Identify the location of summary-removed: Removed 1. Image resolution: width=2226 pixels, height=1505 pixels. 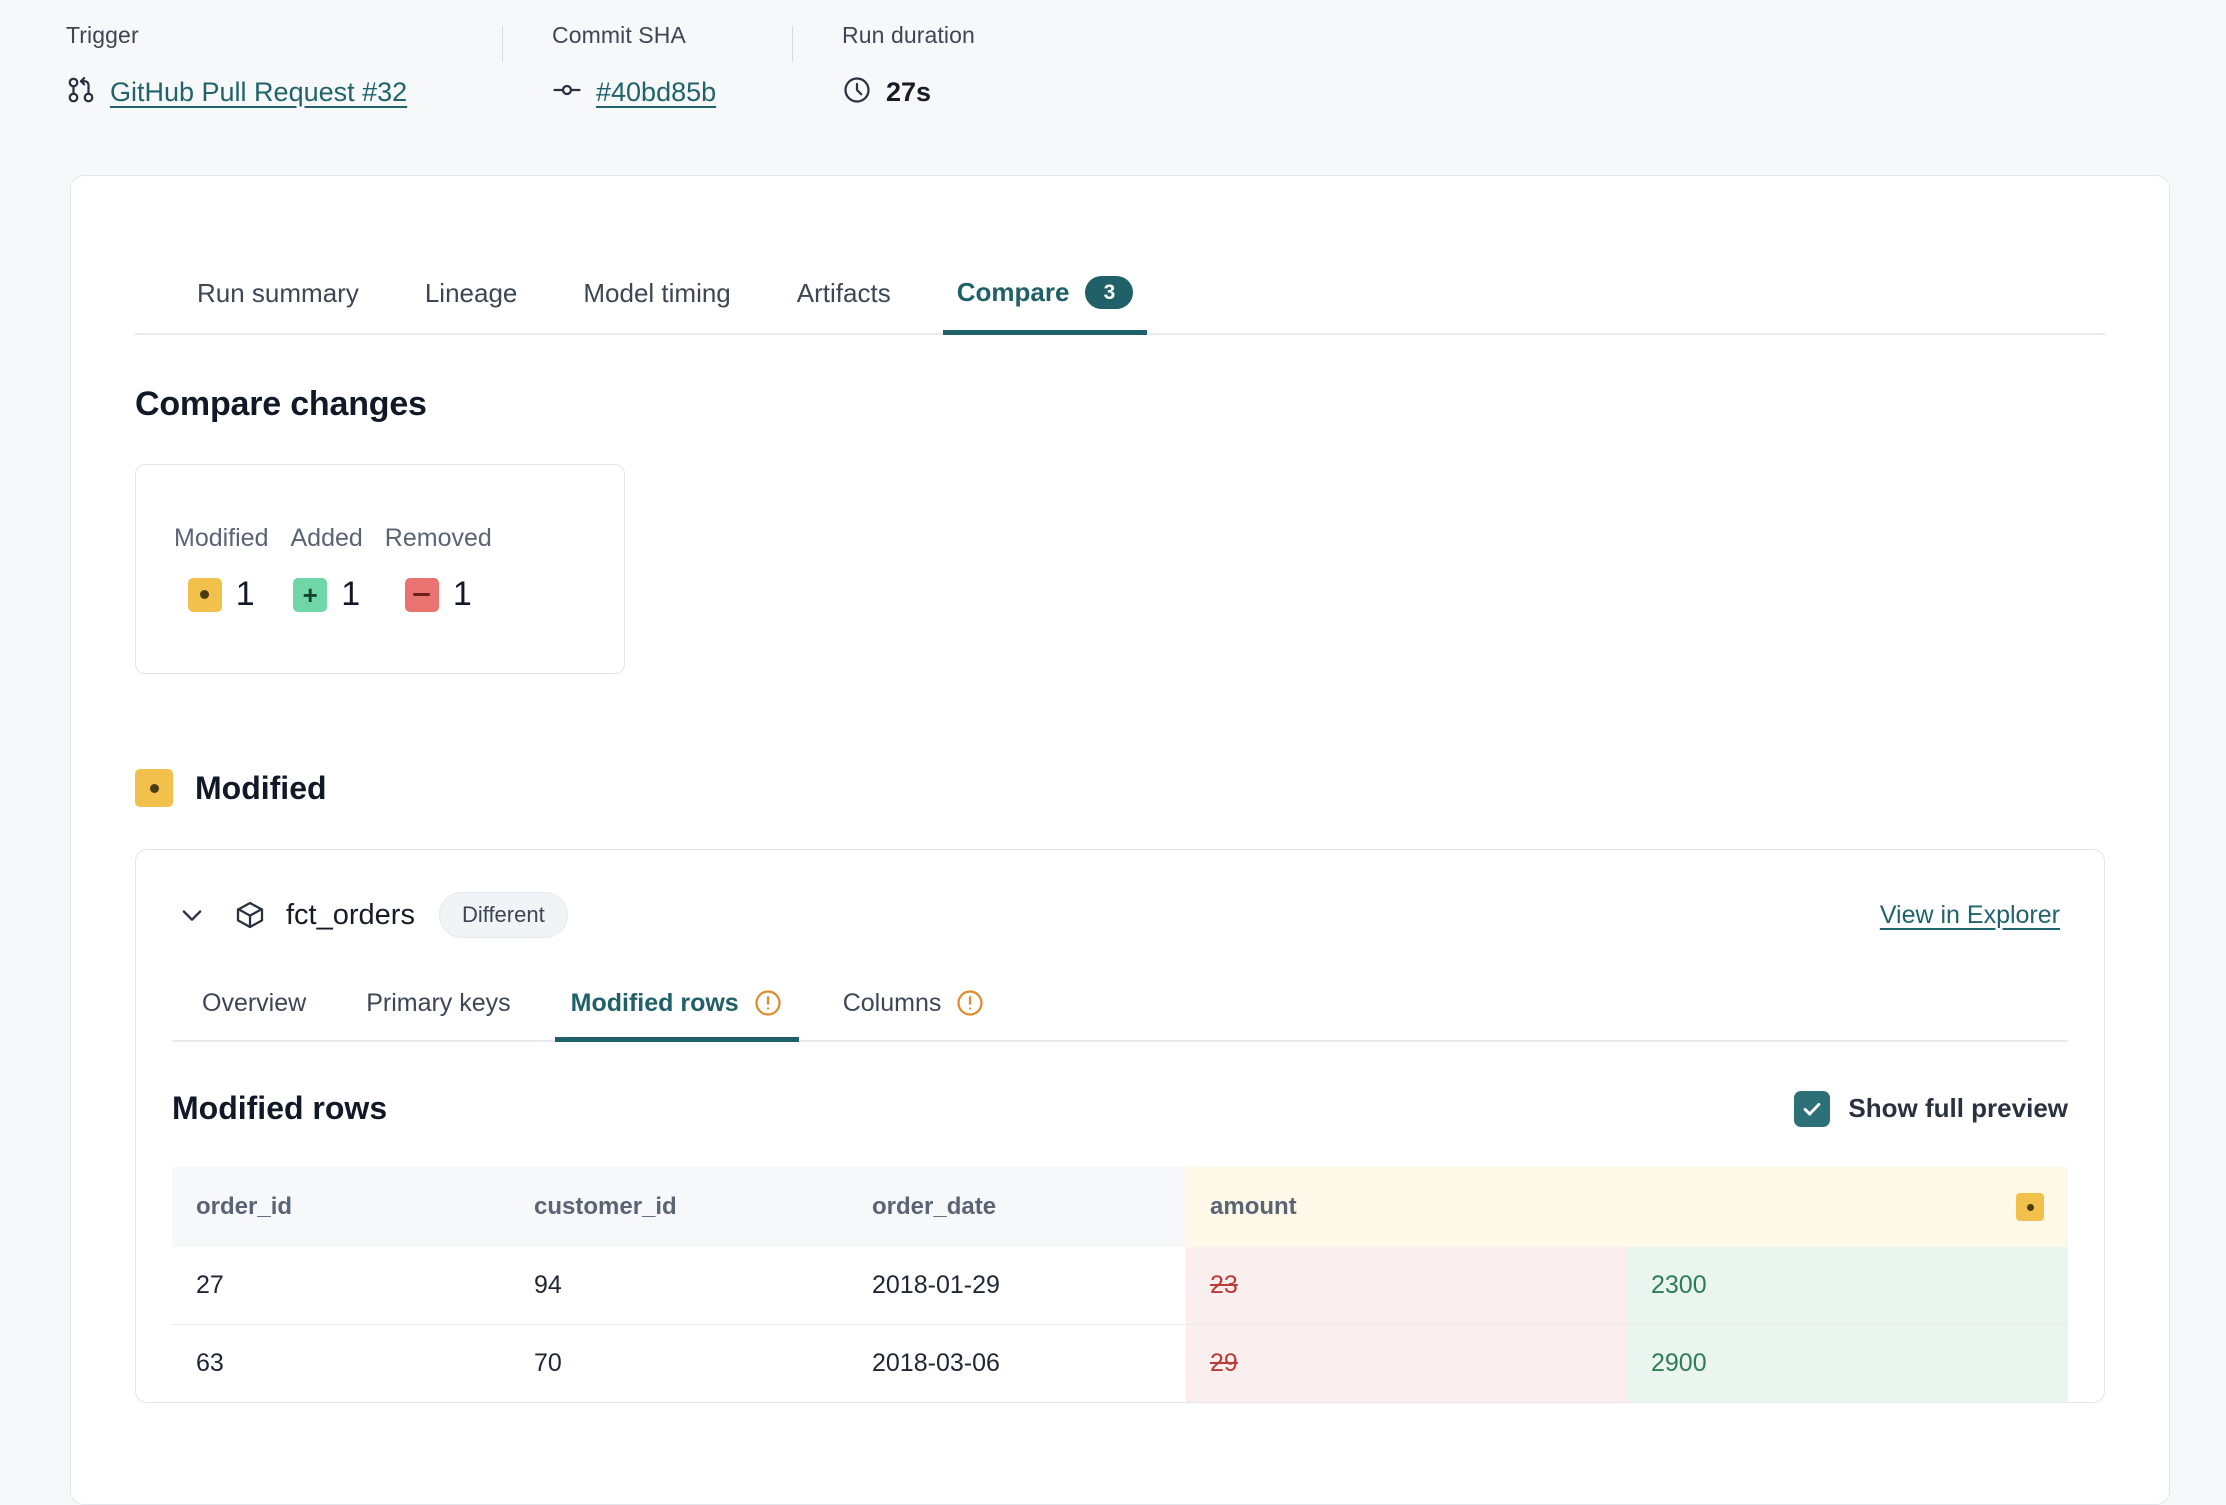
(438, 569).